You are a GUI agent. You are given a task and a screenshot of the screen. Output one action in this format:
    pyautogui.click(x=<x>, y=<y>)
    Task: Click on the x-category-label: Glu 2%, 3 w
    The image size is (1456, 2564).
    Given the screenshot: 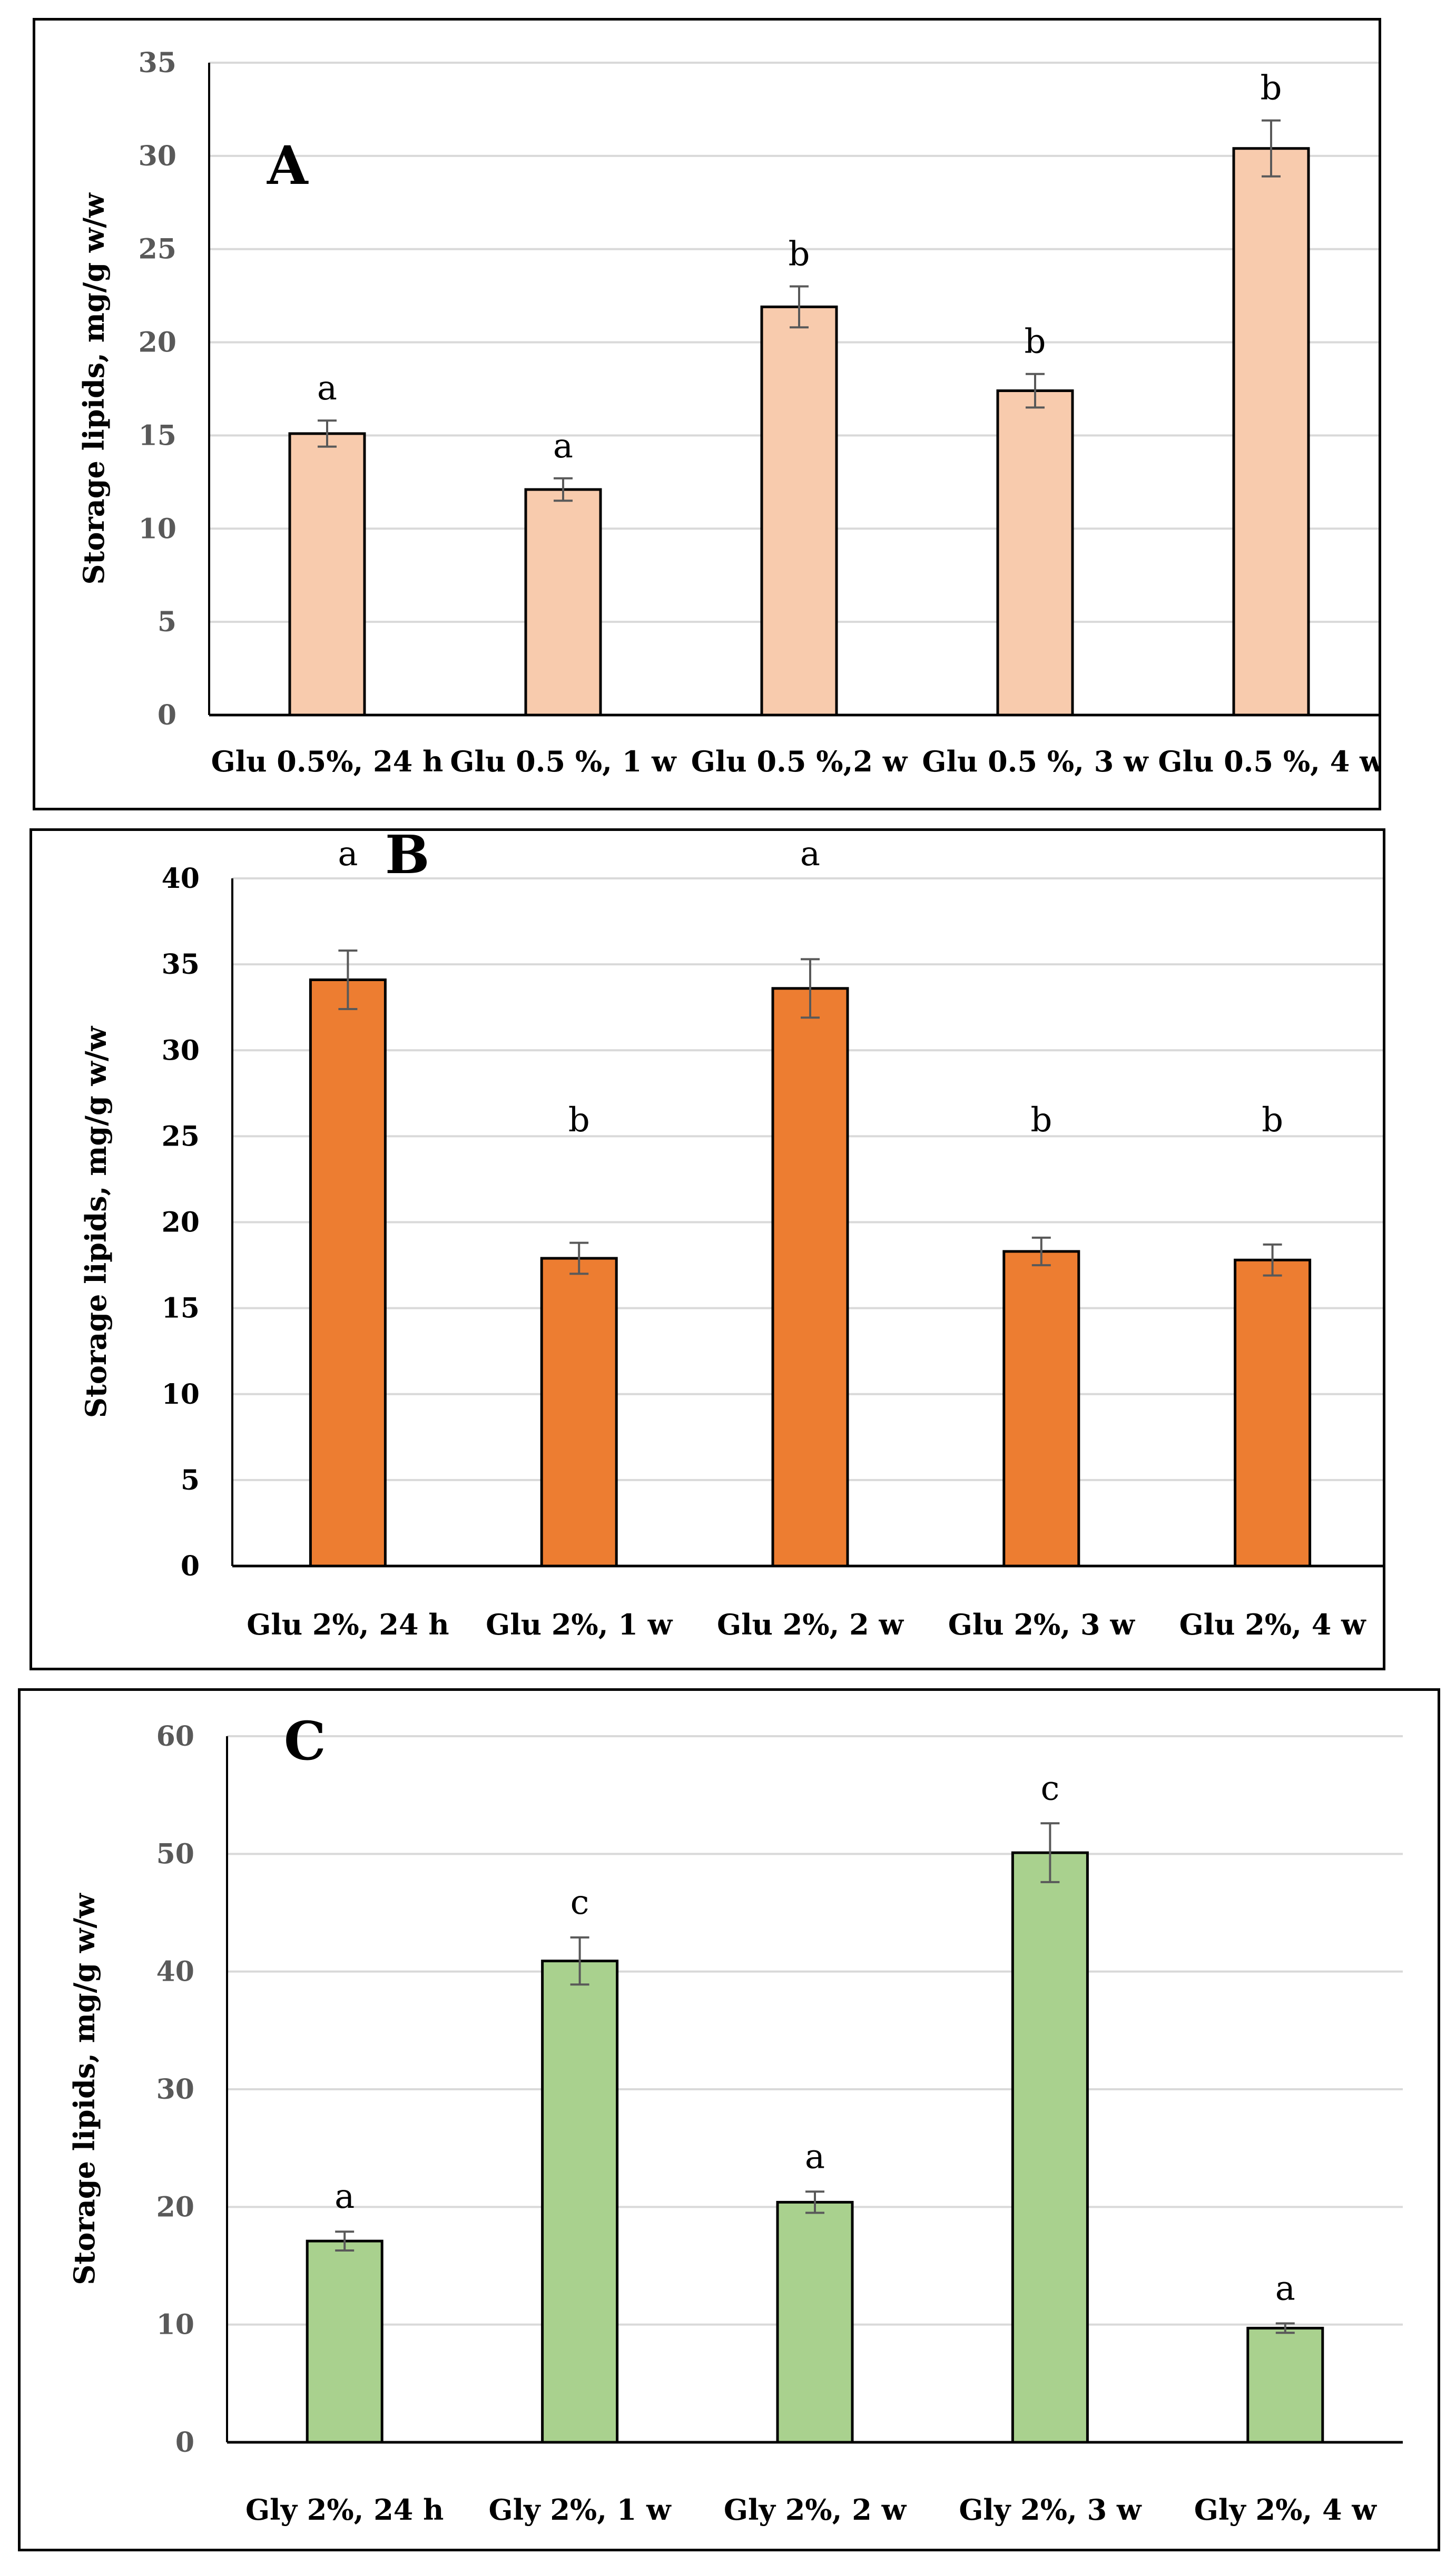 What is the action you would take?
    pyautogui.click(x=1042, y=1624)
    